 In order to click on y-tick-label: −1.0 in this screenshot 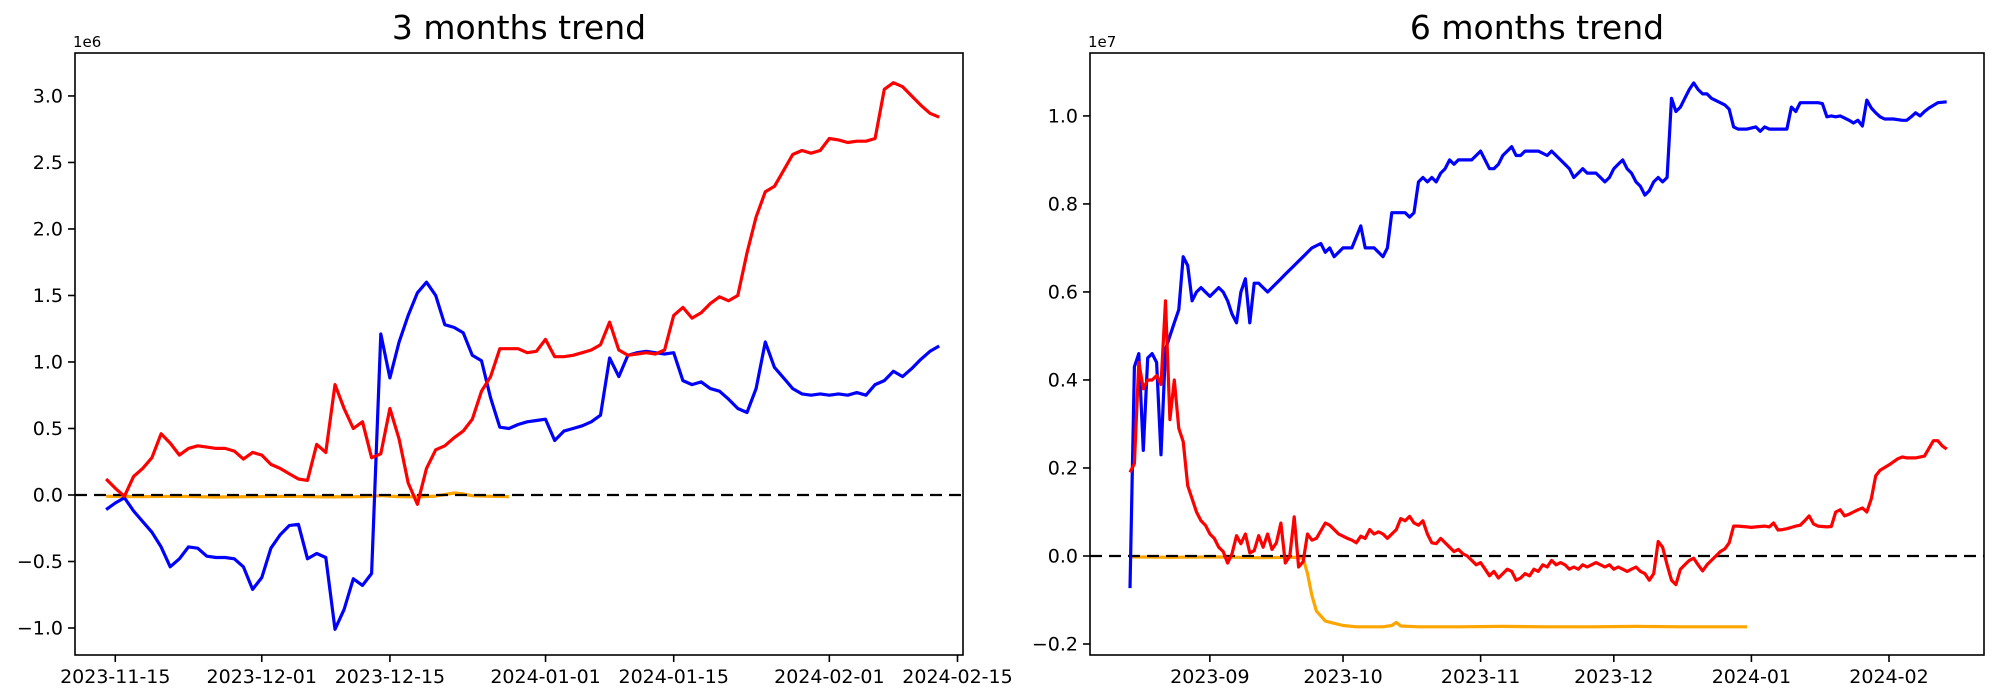, I will do `click(40, 628)`.